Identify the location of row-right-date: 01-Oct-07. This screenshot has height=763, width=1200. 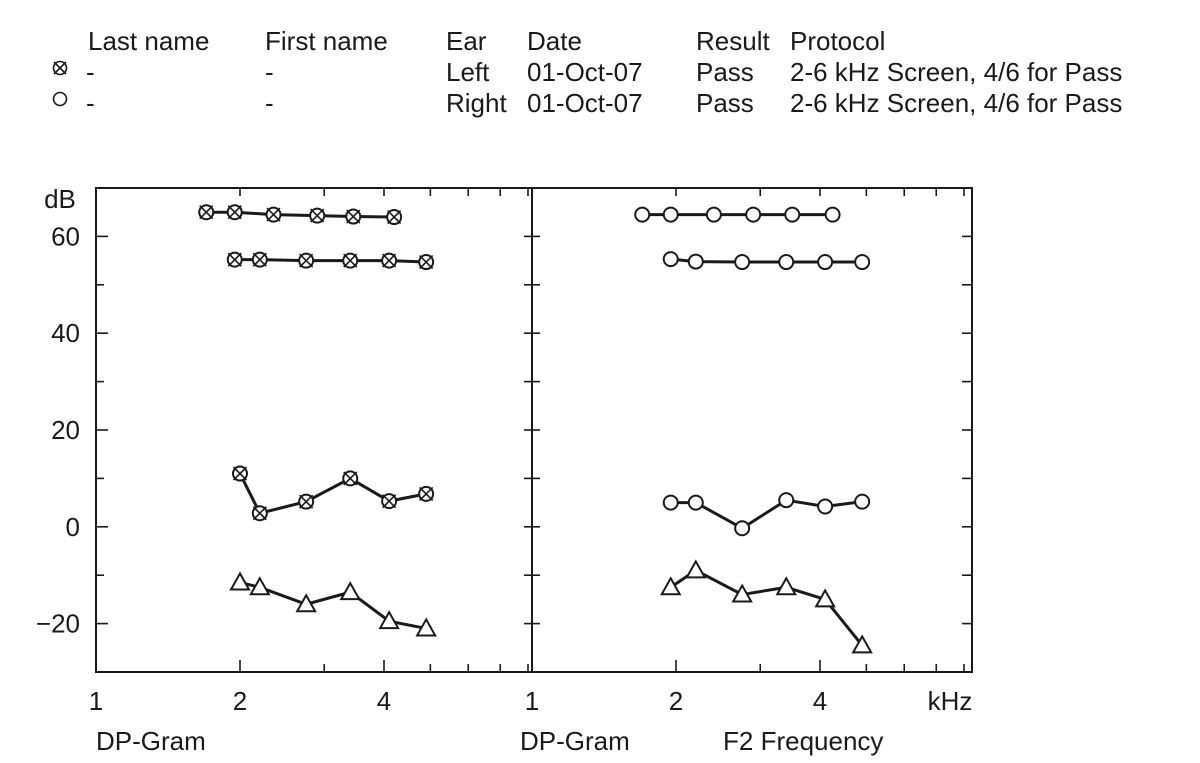
(585, 103).